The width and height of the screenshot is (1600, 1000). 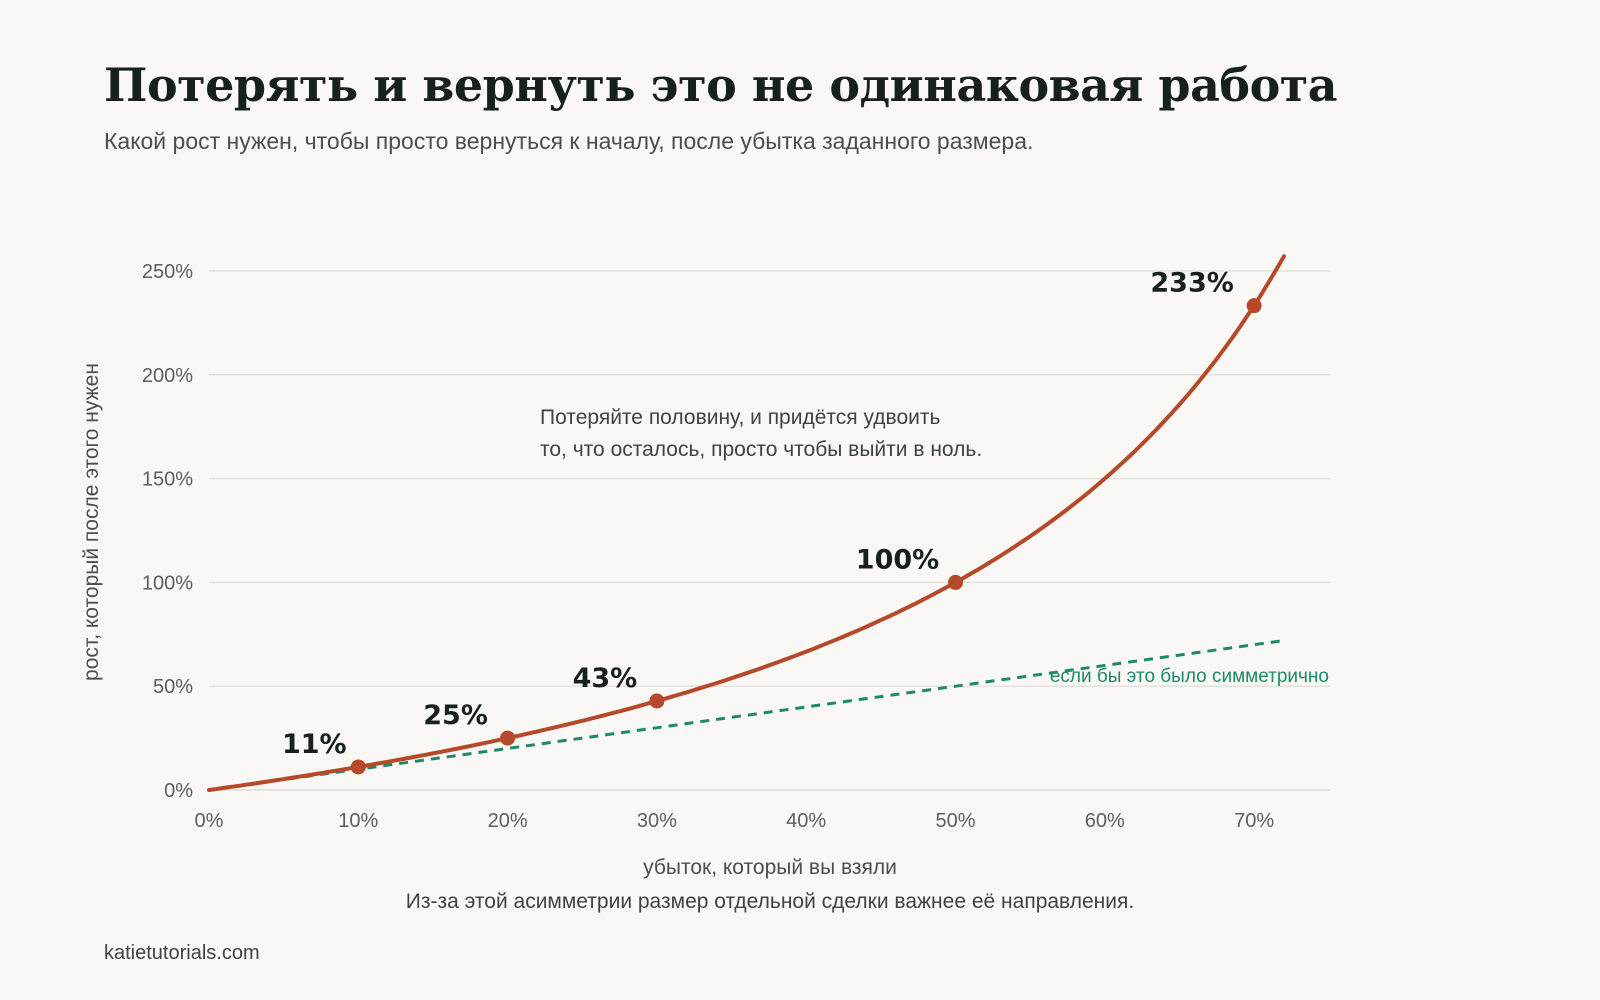 I want to click on x-tick-label: 50%, so click(x=955, y=821).